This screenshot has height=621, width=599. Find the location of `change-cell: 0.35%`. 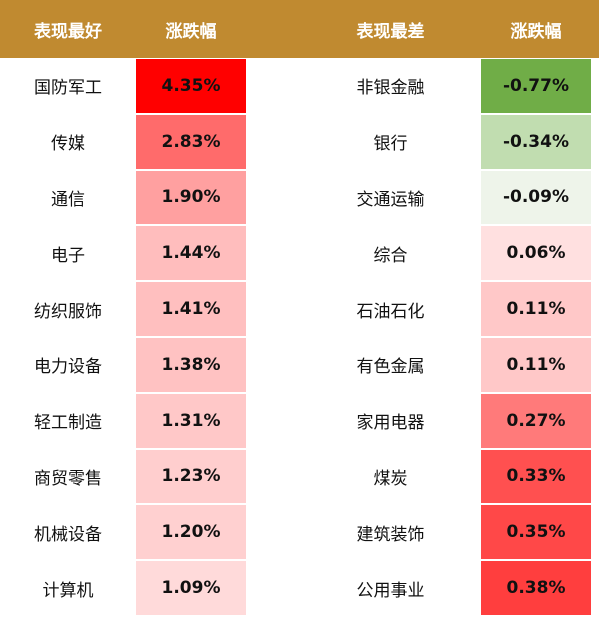

change-cell: 0.35% is located at coordinates (536, 532).